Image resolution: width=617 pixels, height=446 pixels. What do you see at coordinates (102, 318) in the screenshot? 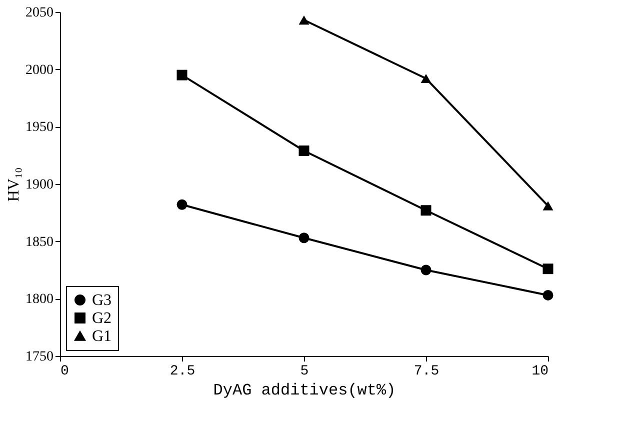
I see `legend-label: G2` at bounding box center [102, 318].